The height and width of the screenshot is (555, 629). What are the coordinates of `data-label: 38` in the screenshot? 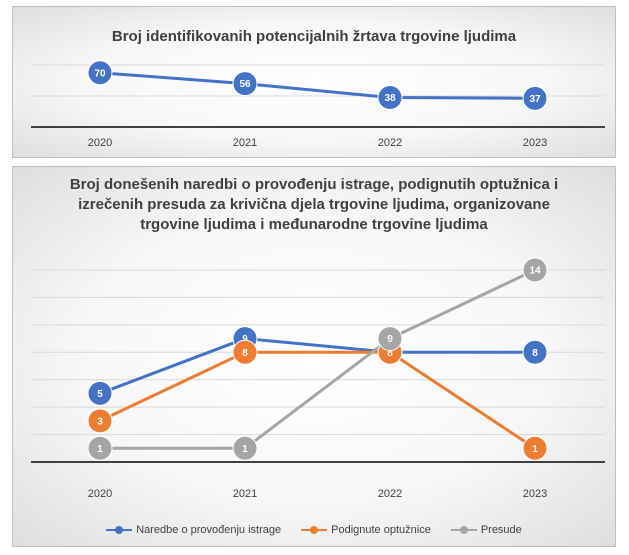 It's located at (390, 98).